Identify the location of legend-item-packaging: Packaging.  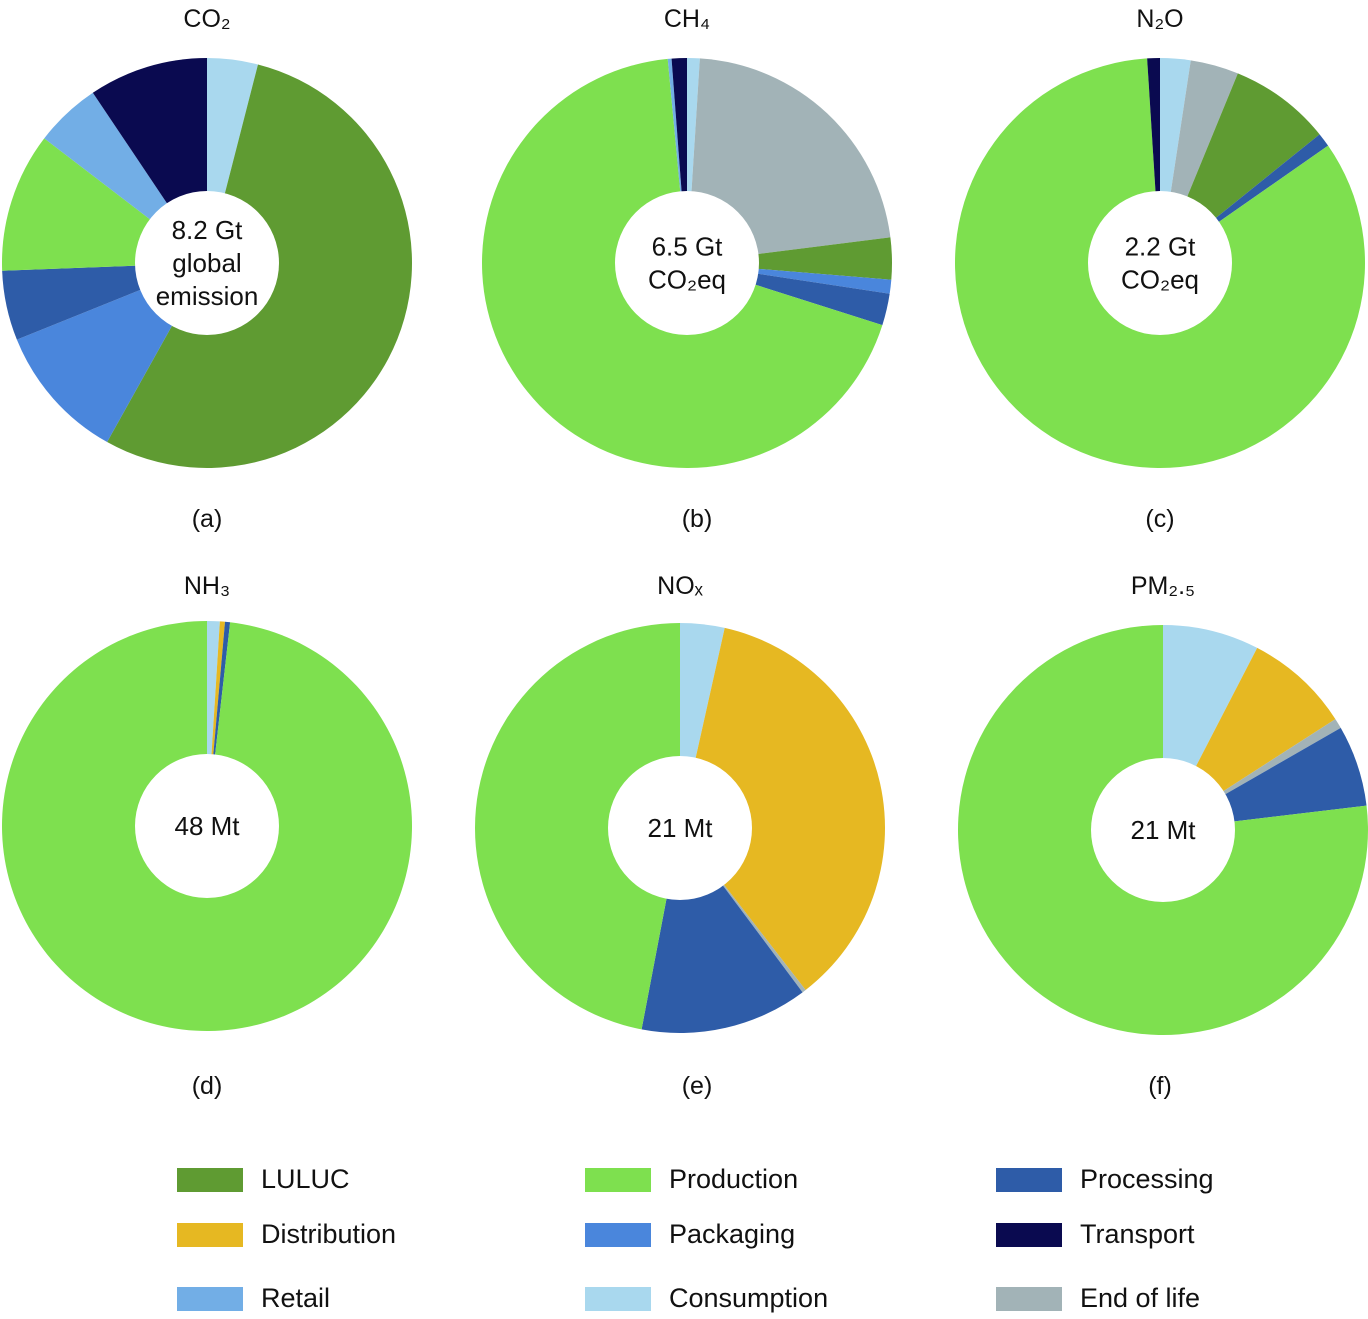
(690, 1234).